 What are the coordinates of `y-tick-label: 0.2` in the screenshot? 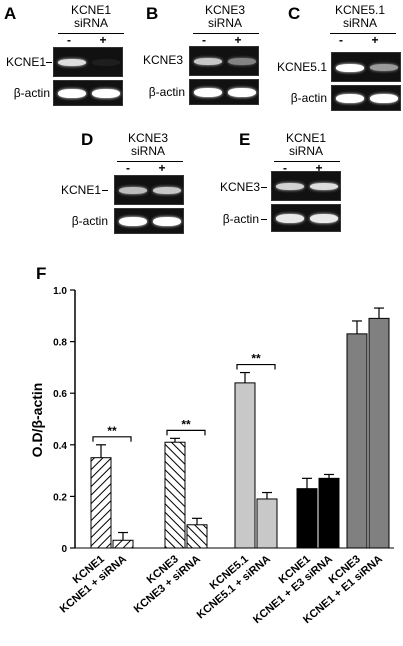 It's located at (60, 497).